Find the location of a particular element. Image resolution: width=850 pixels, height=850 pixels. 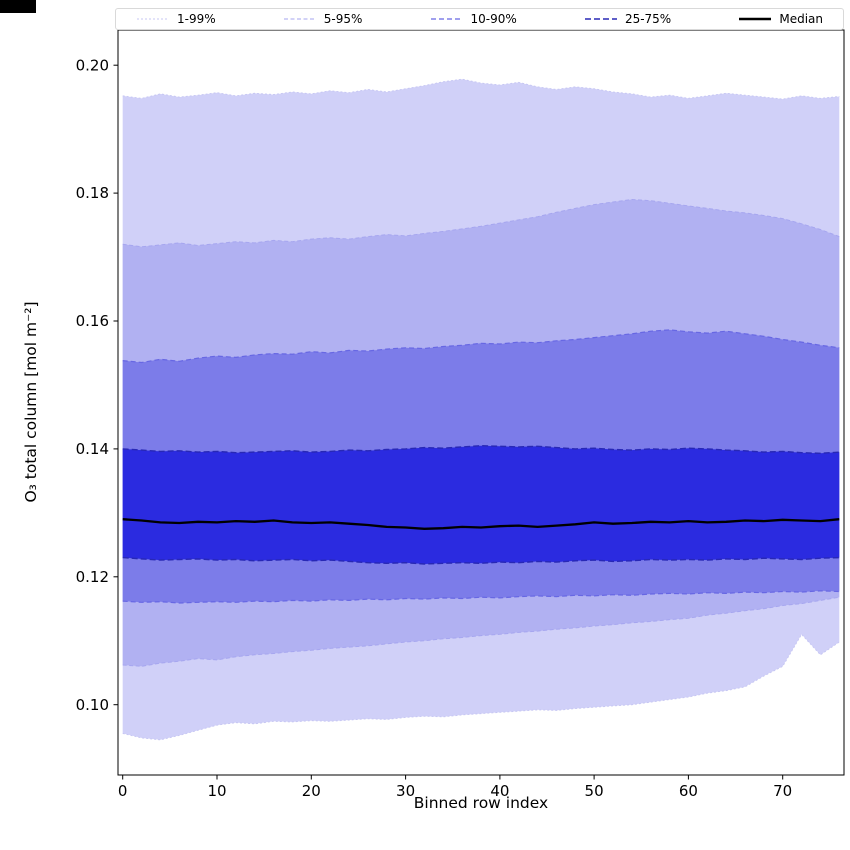

y-tick-label: 0.20 is located at coordinates (92, 65).